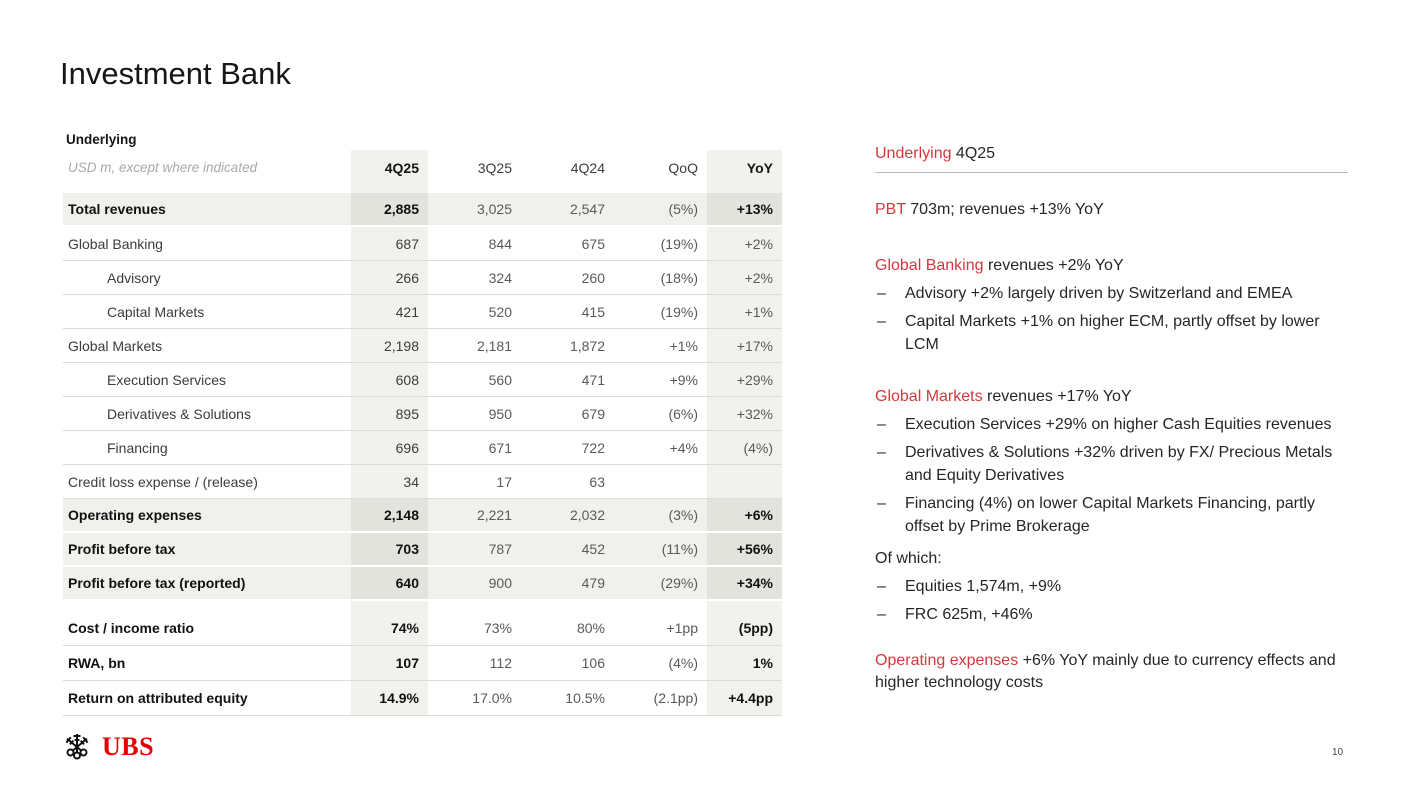 The height and width of the screenshot is (792, 1407). What do you see at coordinates (77, 747) in the screenshot?
I see `ubs-keys-icon` at bounding box center [77, 747].